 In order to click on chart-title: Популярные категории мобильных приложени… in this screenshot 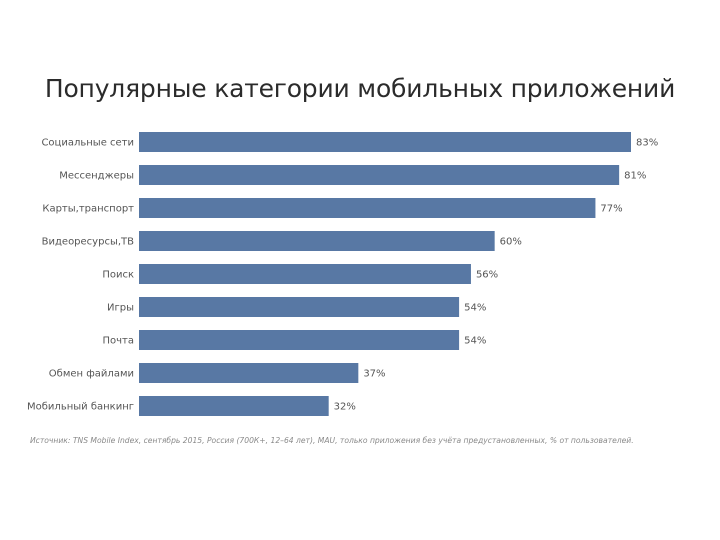, I will do `click(360, 88)`.